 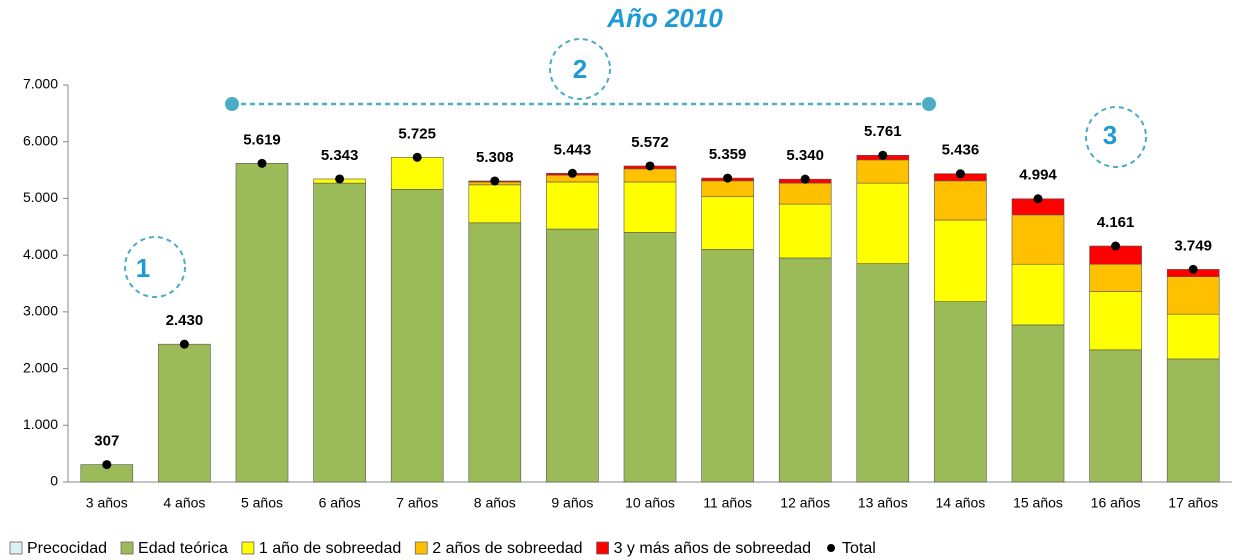 What do you see at coordinates (507, 548) in the screenshot?
I see `legend-label: 2 años de sobreedad` at bounding box center [507, 548].